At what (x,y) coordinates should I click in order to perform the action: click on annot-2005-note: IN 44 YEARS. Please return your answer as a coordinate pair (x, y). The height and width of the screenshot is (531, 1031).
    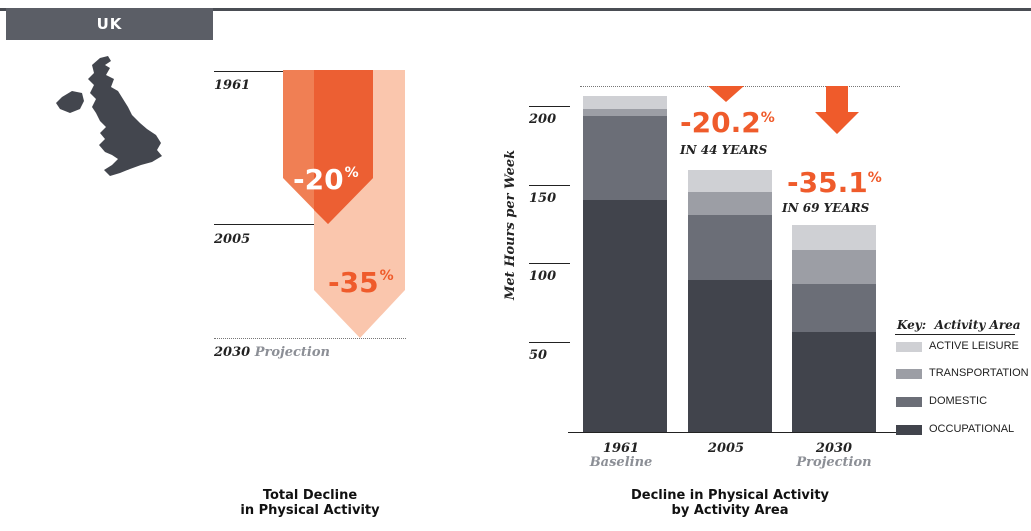
    Looking at the image, I should click on (724, 150).